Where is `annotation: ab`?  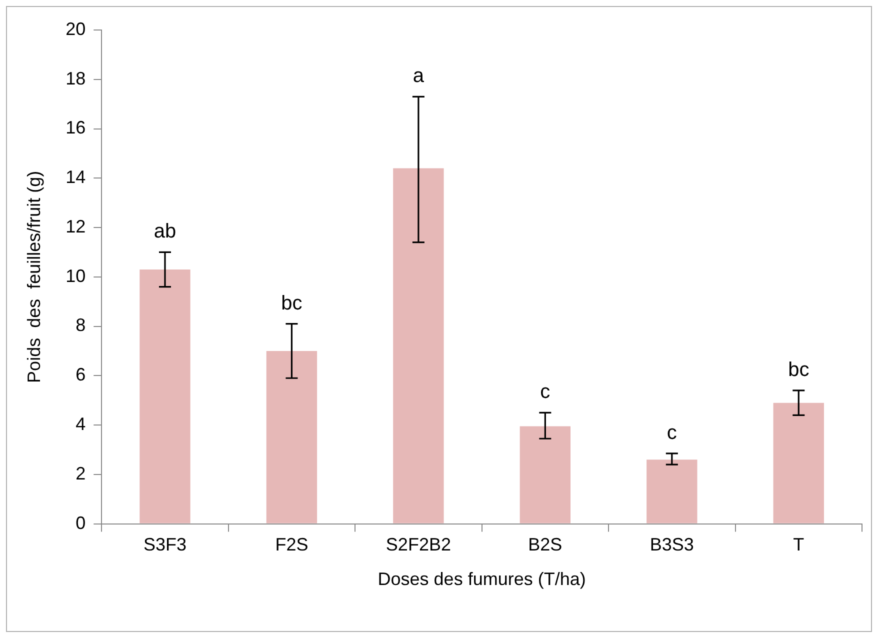 annotation: ab is located at coordinates (165, 231).